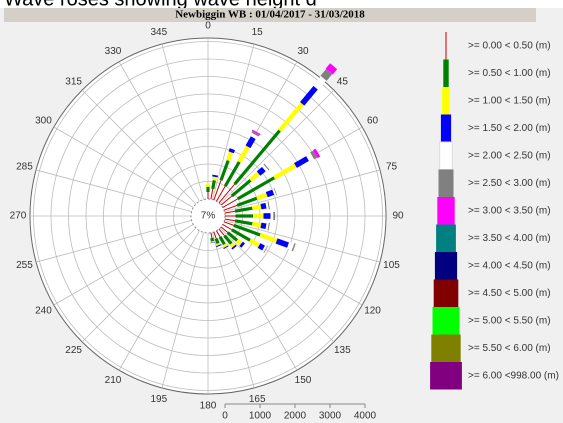  What do you see at coordinates (342, 350) in the screenshot?
I see `direction-label: 135` at bounding box center [342, 350].